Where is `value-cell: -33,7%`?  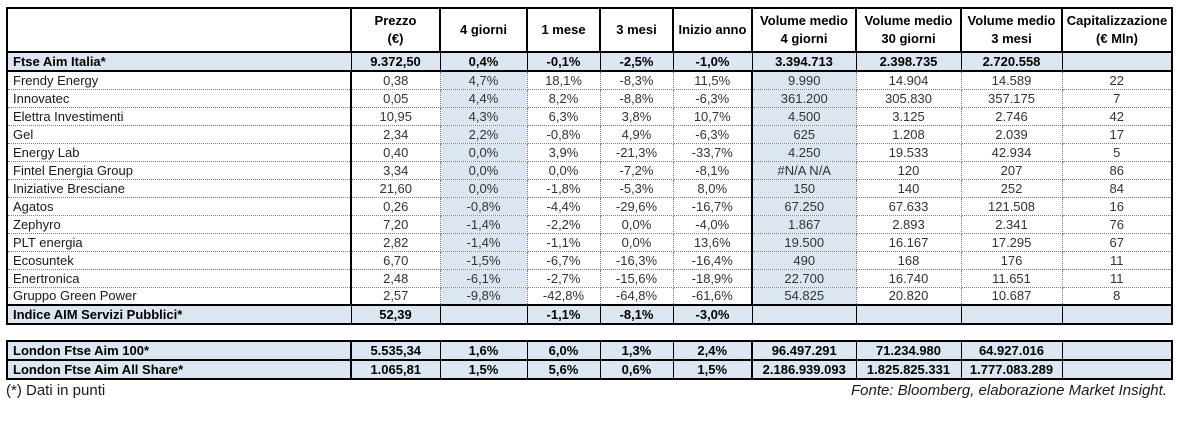 value-cell: -33,7% is located at coordinates (712, 152).